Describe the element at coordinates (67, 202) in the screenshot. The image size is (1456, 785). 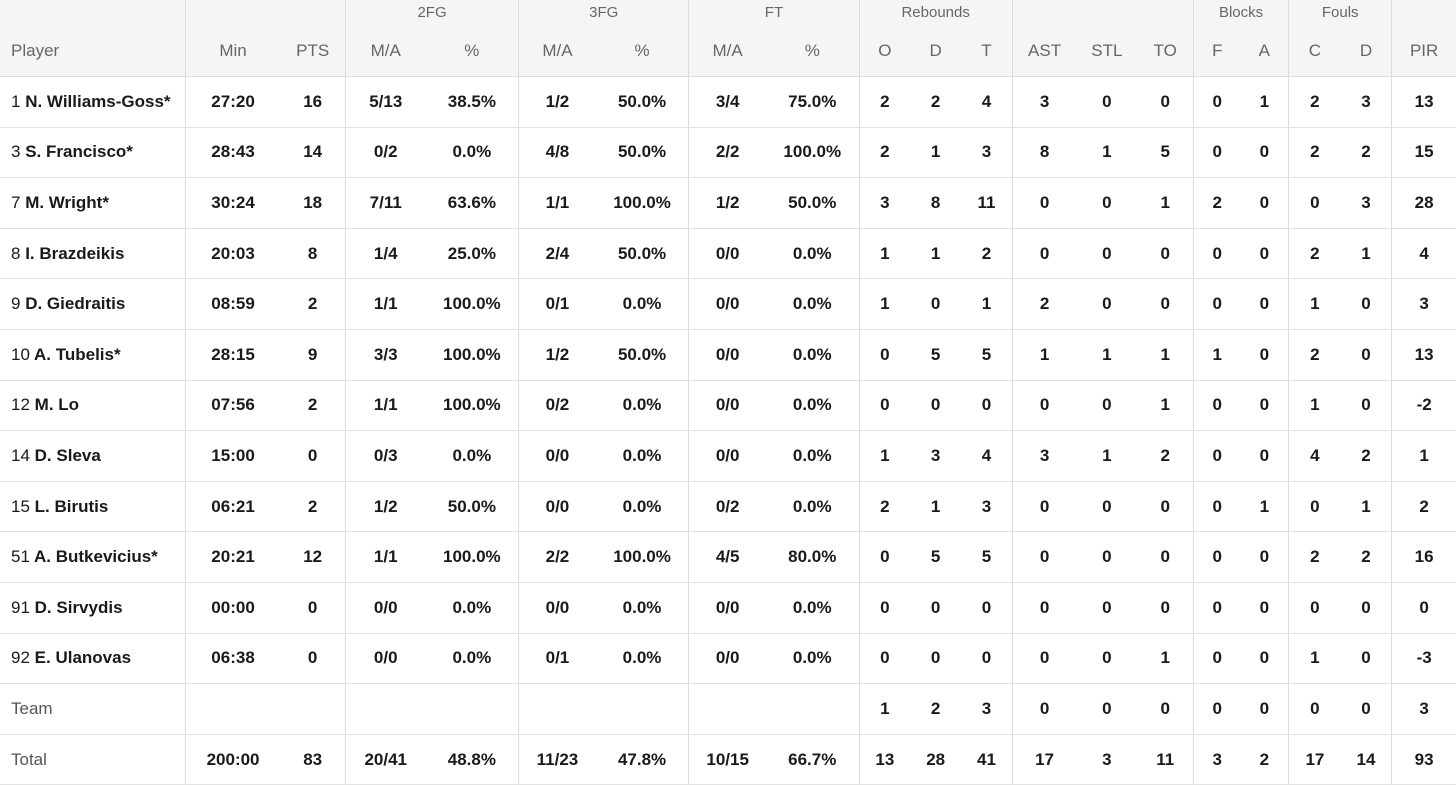
I see `player-name-link: M. Wright*` at that location.